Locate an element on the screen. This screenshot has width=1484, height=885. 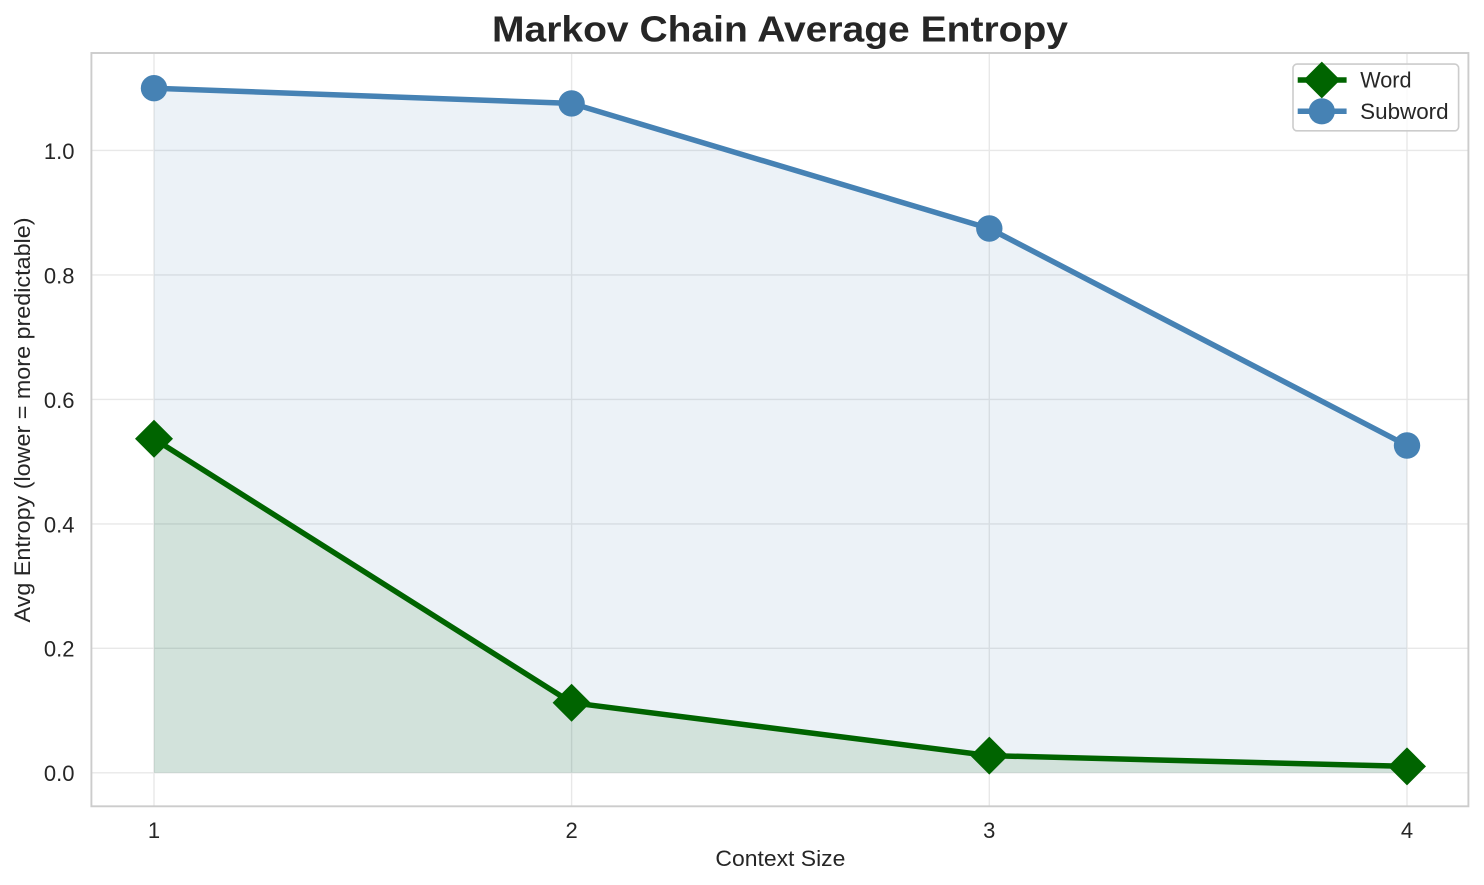
svg-text: 0.4 is located at coordinates (59, 524).